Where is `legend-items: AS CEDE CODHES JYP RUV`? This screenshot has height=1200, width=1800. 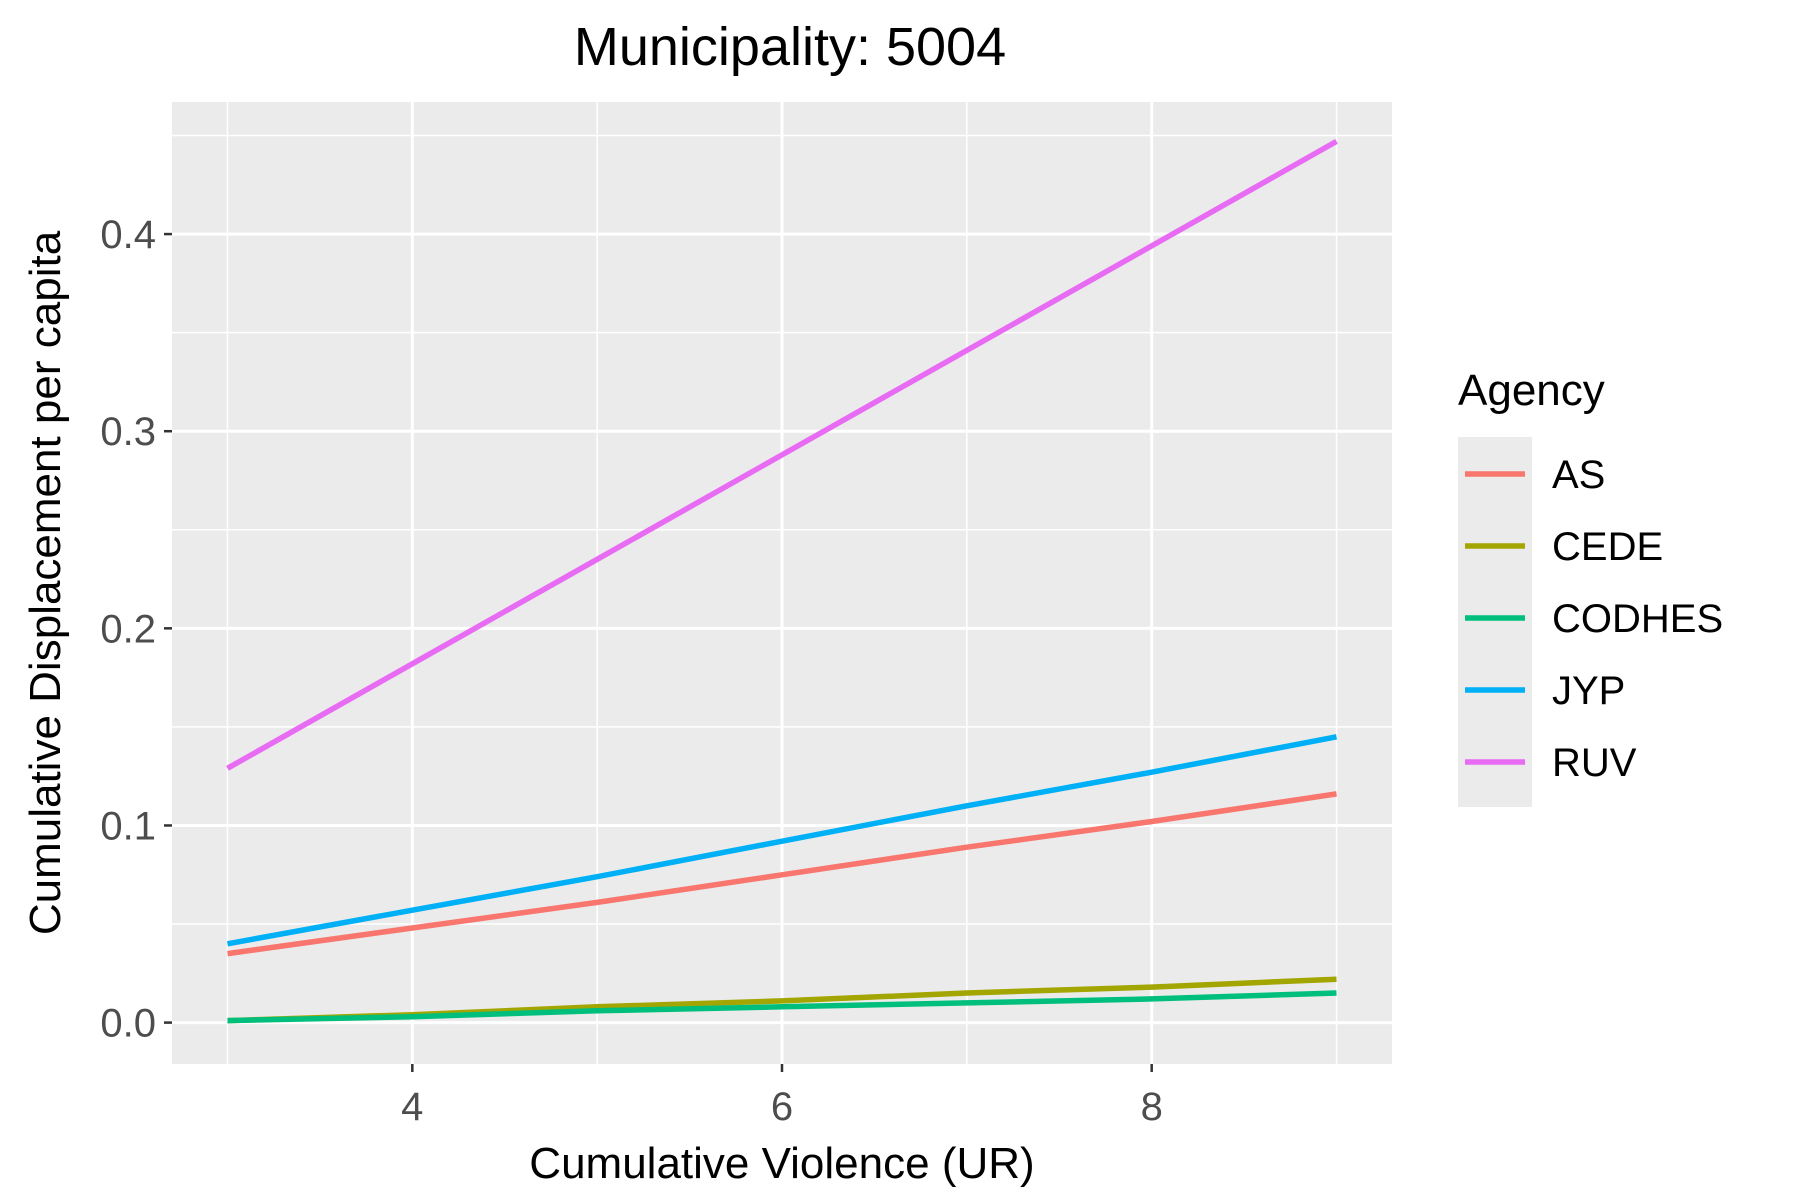
legend-items: AS CEDE CODHES JYP RUV is located at coordinates (1594, 619).